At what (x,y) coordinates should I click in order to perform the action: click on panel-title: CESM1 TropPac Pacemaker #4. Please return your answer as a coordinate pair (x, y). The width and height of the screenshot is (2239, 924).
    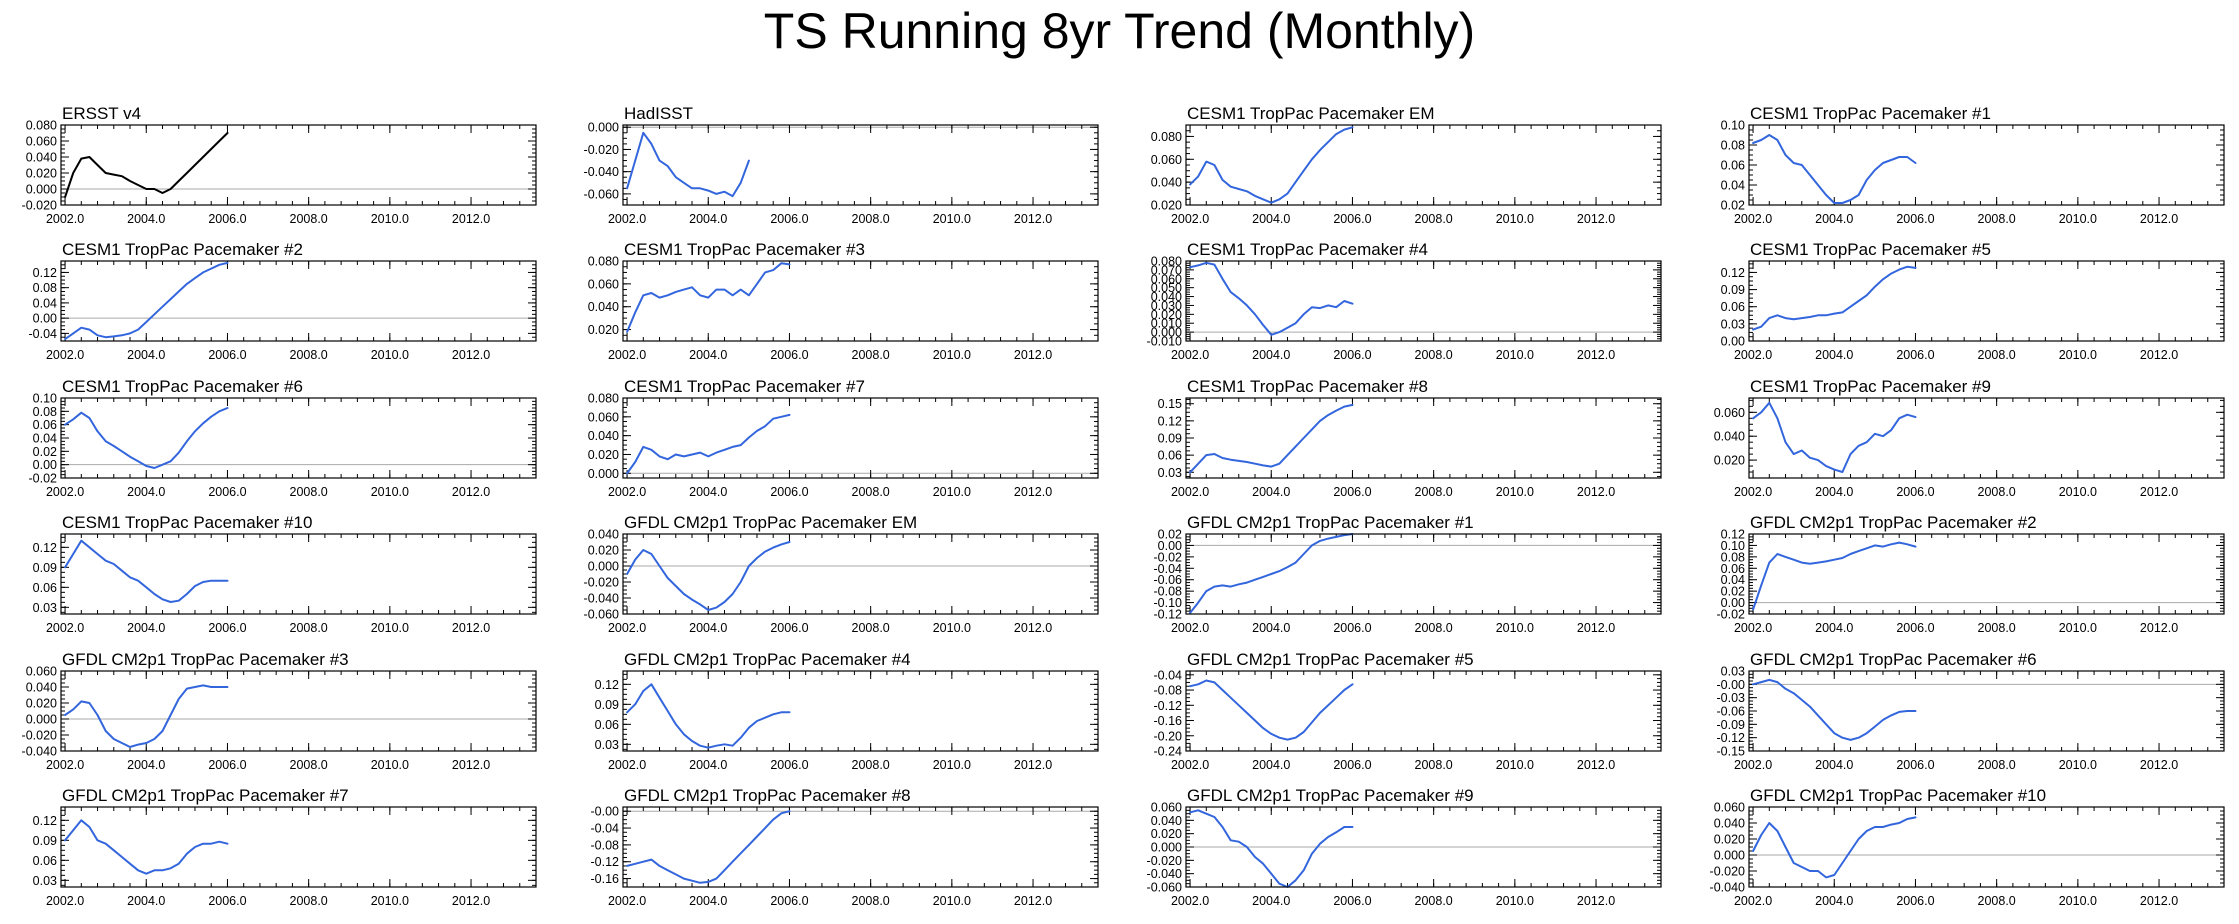
    Looking at the image, I should click on (1307, 249).